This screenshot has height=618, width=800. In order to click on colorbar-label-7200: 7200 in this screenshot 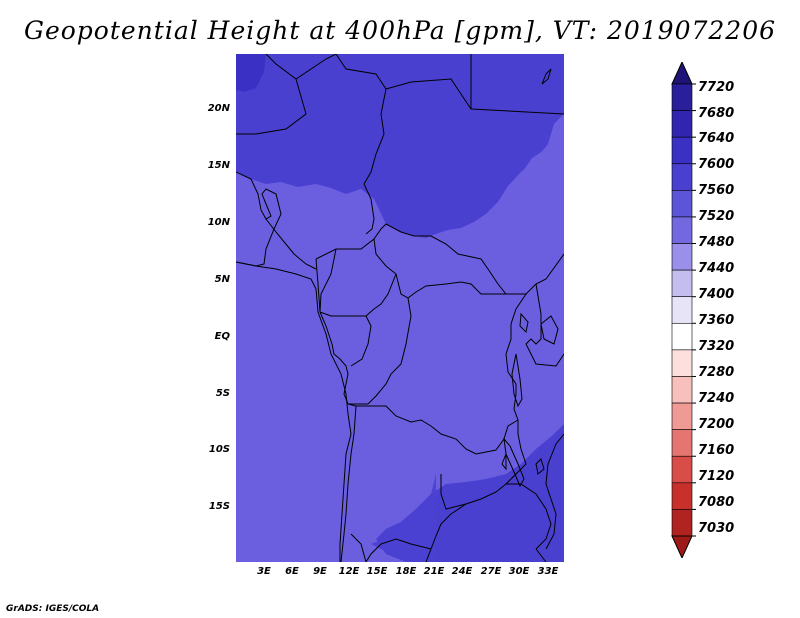, I will do `click(716, 424)`.